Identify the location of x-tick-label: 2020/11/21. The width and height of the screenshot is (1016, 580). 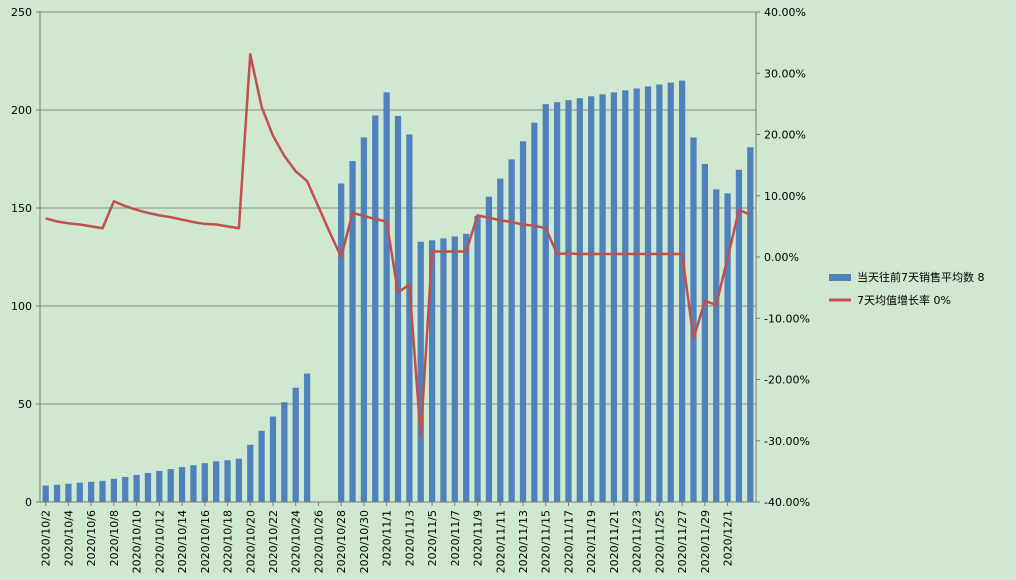
(614, 541).